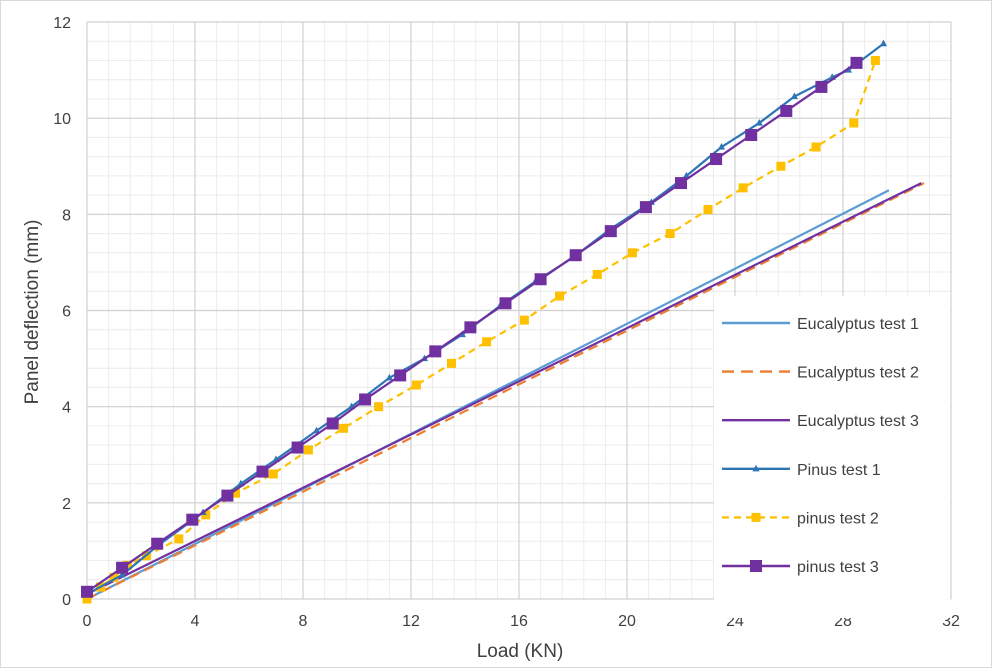 The width and height of the screenshot is (992, 668). I want to click on y-axis-title: Panel deflection (mm), so click(32, 312).